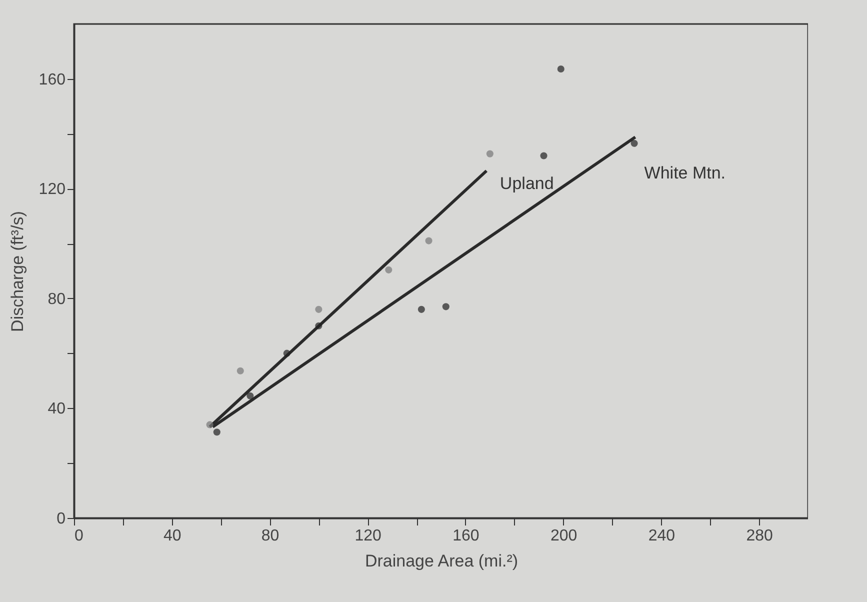 This screenshot has height=602, width=867. I want to click on x-tick-label: 160, so click(466, 536).